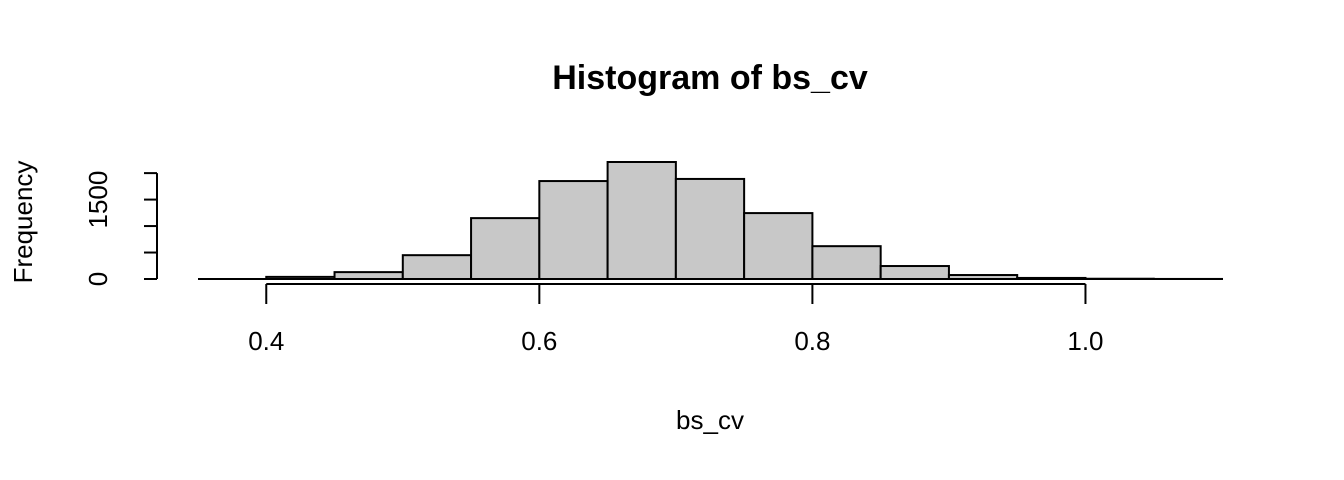  What do you see at coordinates (98, 200) in the screenshot?
I see `y-tick-label: 1500` at bounding box center [98, 200].